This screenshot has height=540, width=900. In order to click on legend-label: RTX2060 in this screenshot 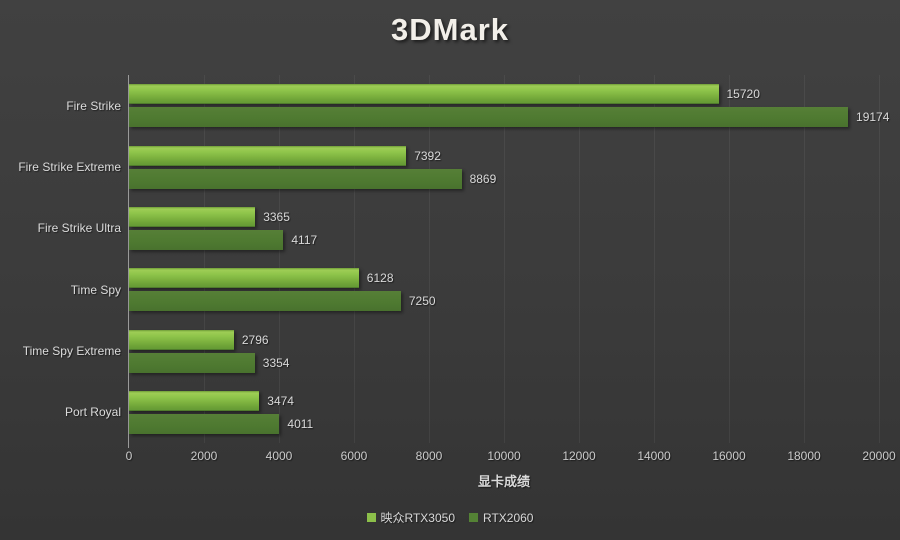, I will do `click(508, 517)`.